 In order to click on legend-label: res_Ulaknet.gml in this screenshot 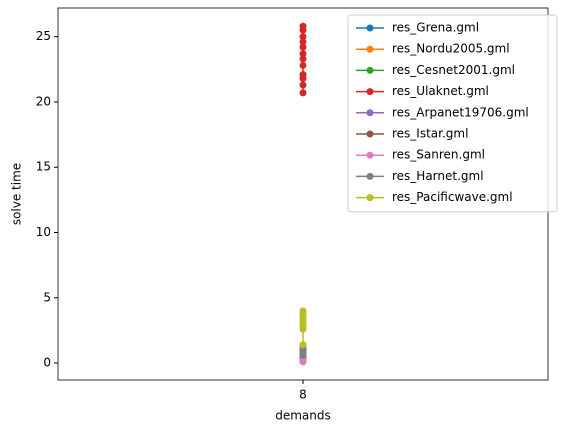, I will do `click(440, 91)`.